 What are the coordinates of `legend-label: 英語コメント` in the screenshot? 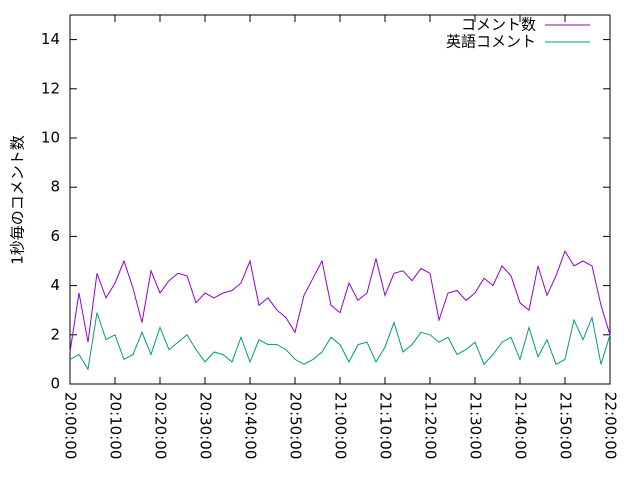 It's located at (491, 42).